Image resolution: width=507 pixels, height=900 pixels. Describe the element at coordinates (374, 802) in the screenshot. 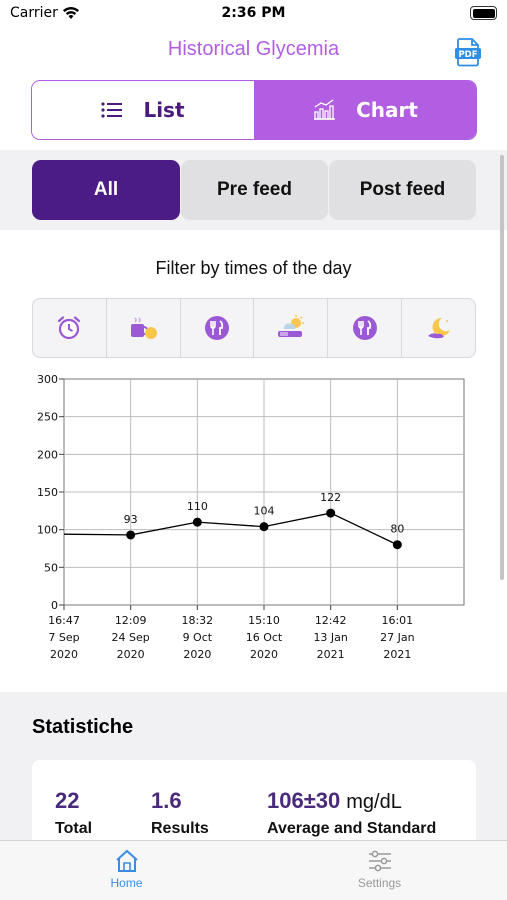

I see `average-unit: mg/dL` at that location.